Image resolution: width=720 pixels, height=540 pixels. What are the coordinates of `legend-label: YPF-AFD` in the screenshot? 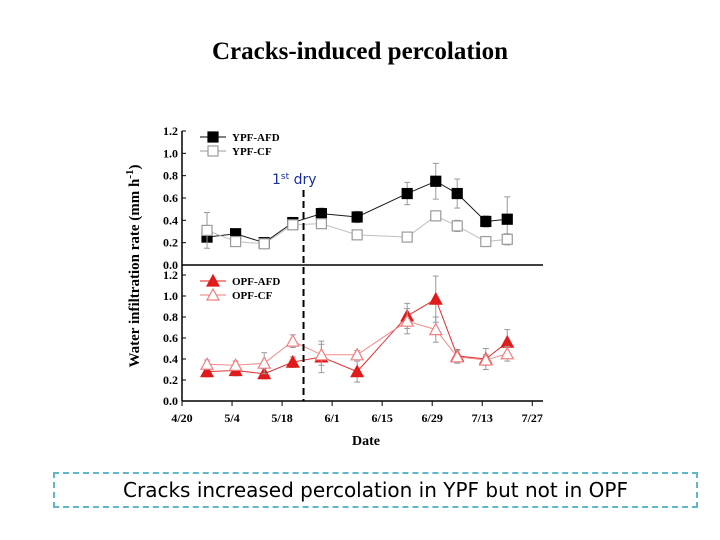 It's located at (256, 138).